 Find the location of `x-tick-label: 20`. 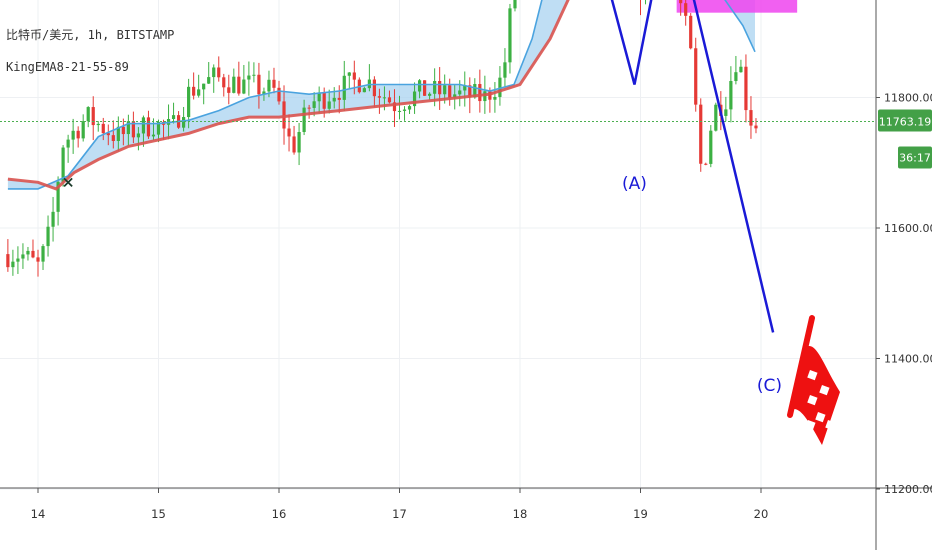

x-tick-label: 20 is located at coordinates (761, 514).